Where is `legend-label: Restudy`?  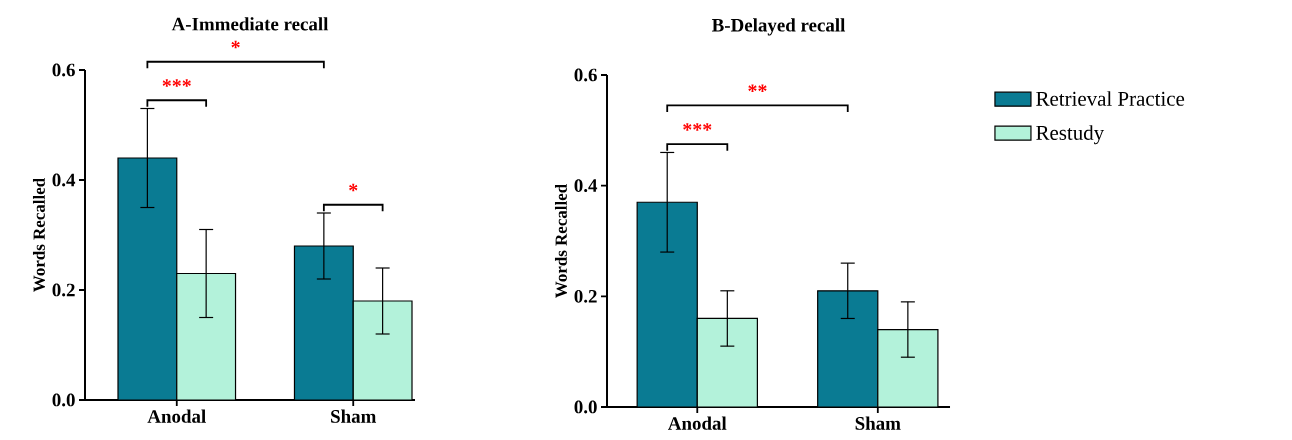 legend-label: Restudy is located at coordinates (1070, 135).